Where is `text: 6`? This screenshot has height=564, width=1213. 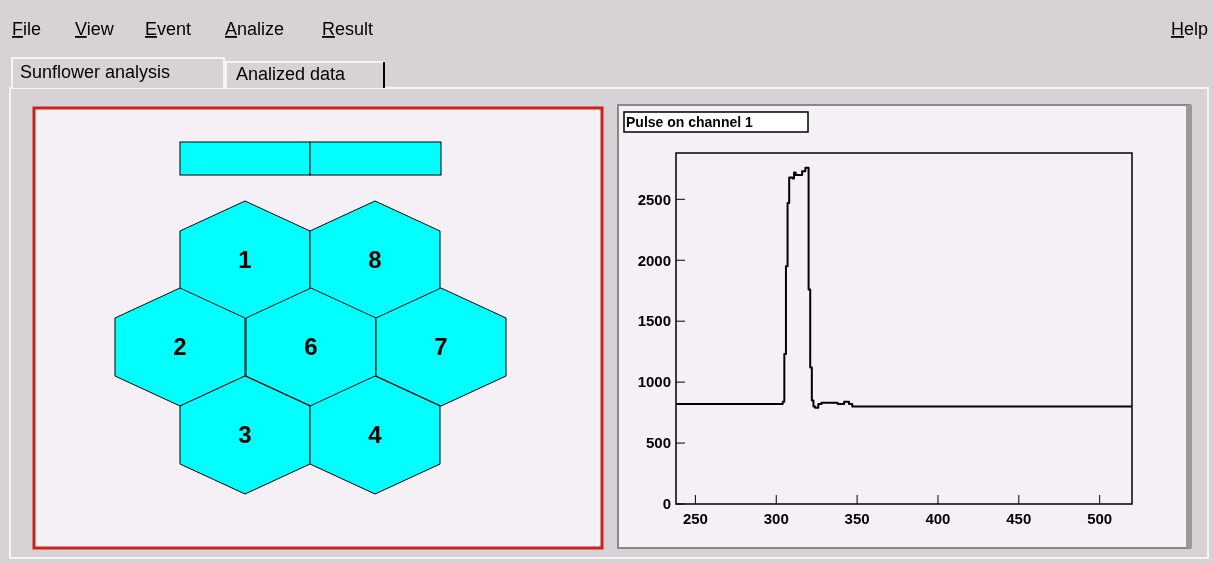
text: 6 is located at coordinates (311, 347).